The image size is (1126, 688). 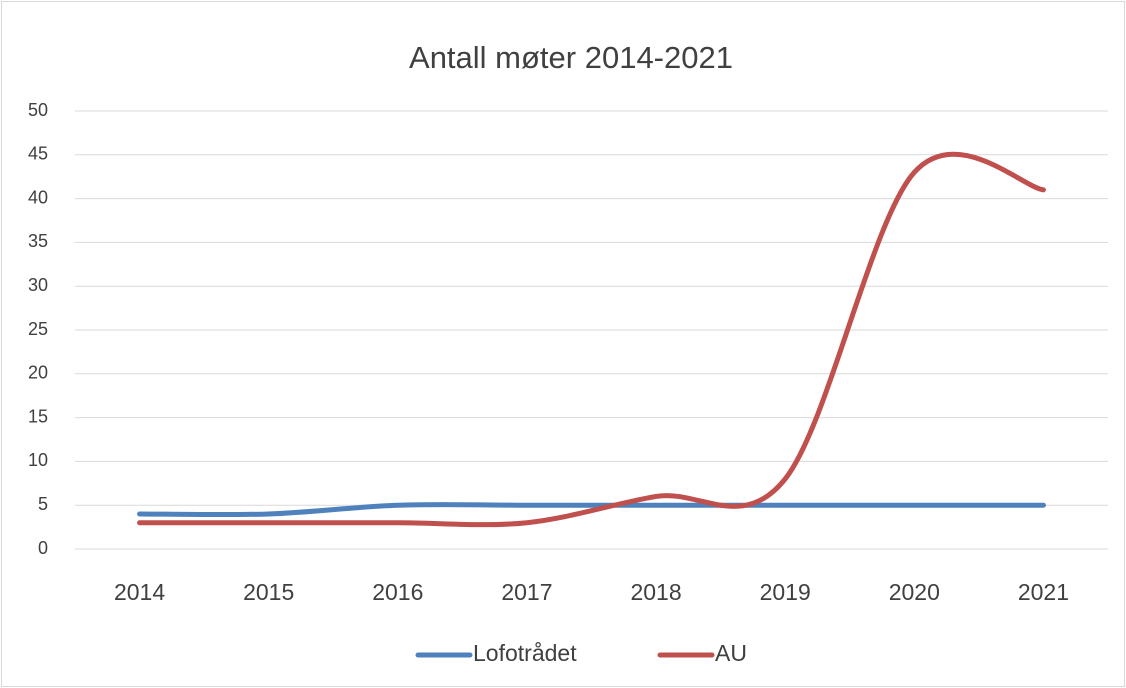 What do you see at coordinates (591, 510) in the screenshot?
I see `series-line` at bounding box center [591, 510].